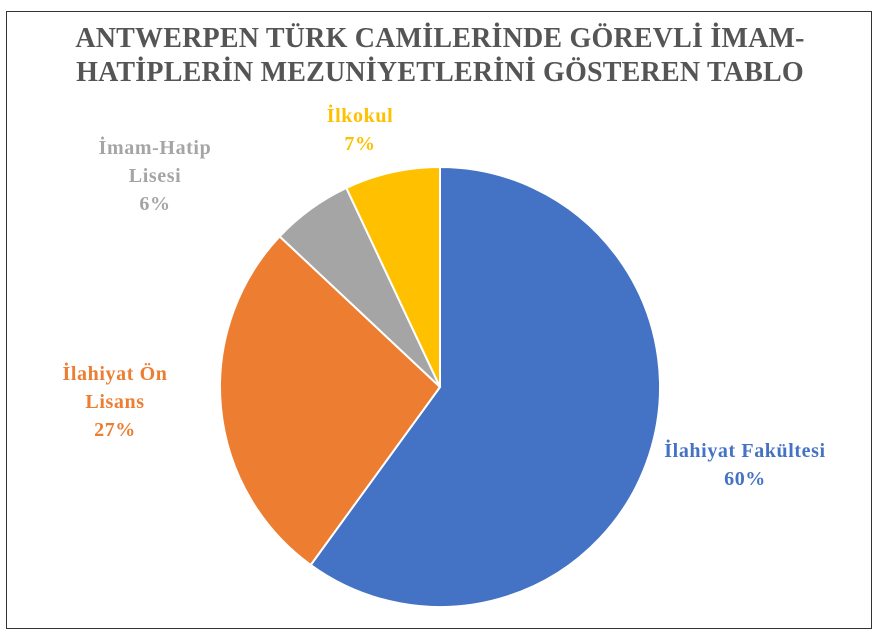 The width and height of the screenshot is (880, 635). What do you see at coordinates (440, 38) in the screenshot?
I see `chart-title-line-1: ANTWERPEN TÜRK CAMİLERİNDE GÖREVLİ İMAM-` at bounding box center [440, 38].